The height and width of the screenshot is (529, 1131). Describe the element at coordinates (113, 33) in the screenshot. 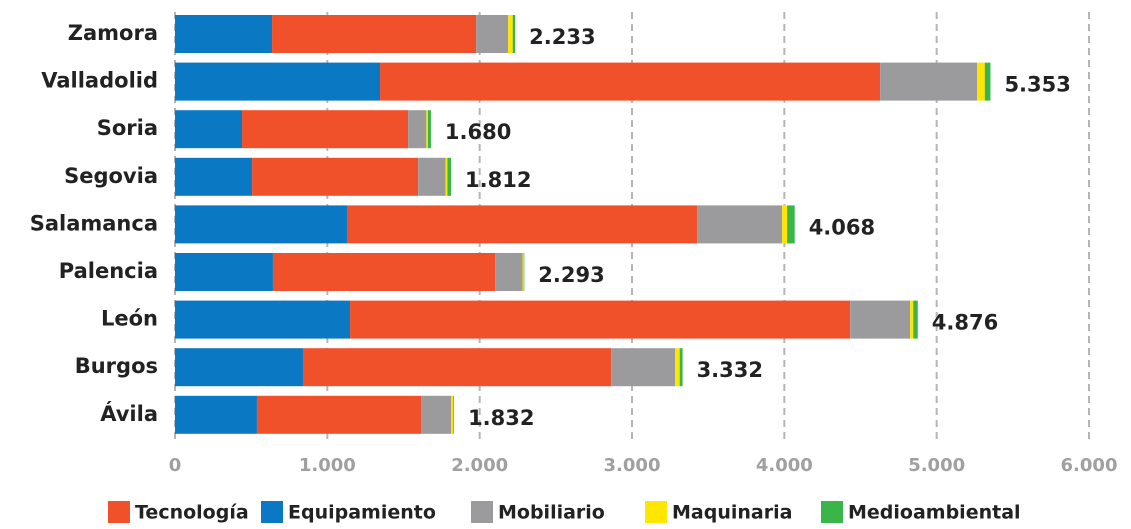

I see `category-label: Zamora` at that location.